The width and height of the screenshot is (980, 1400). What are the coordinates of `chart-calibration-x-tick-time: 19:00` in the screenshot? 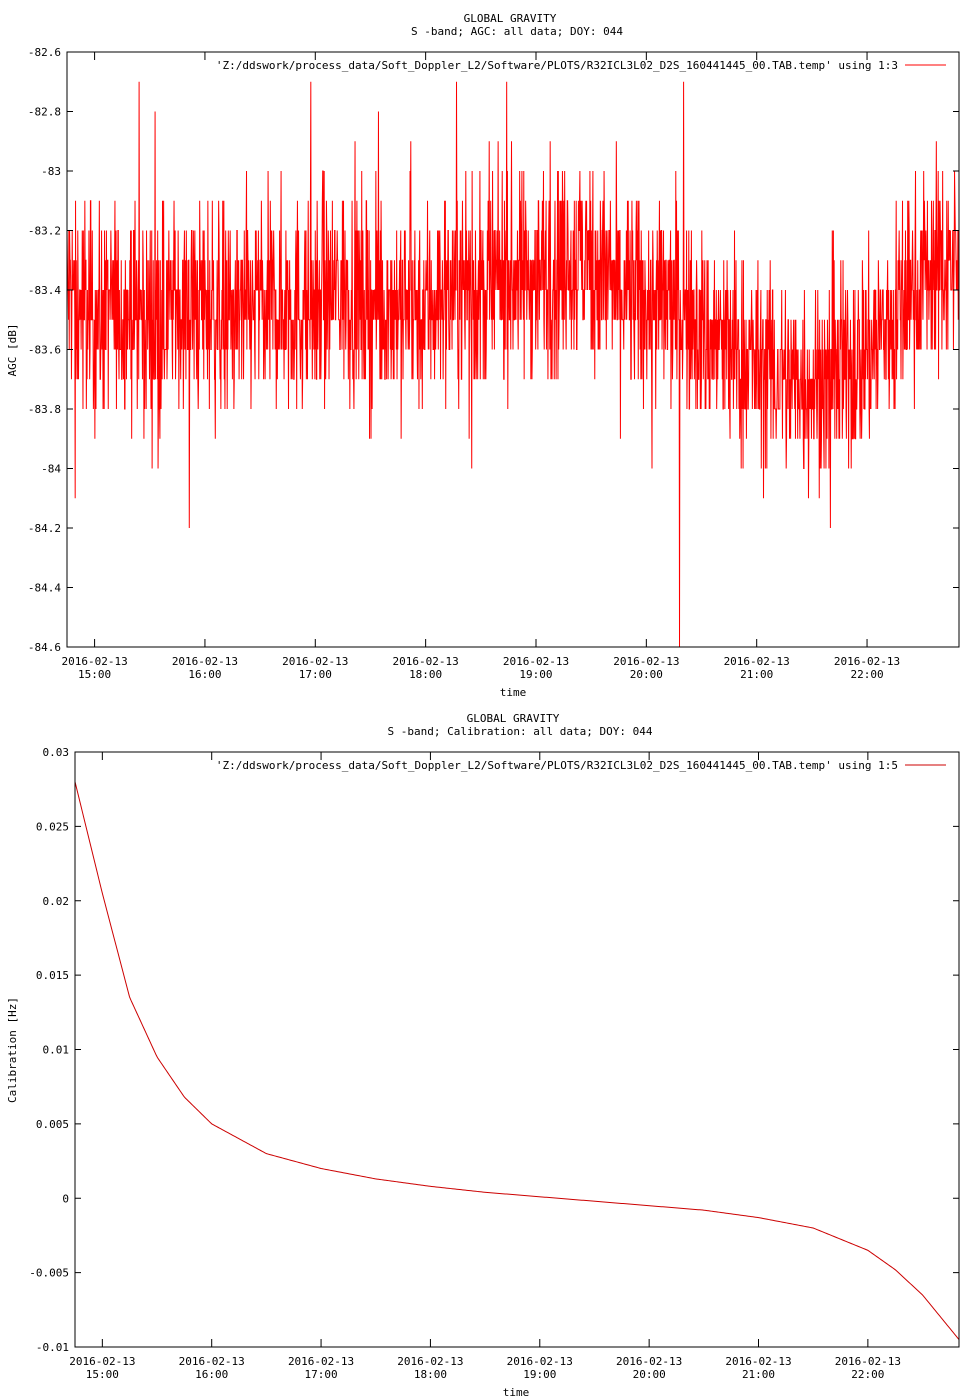 It's located at (539, 1374).